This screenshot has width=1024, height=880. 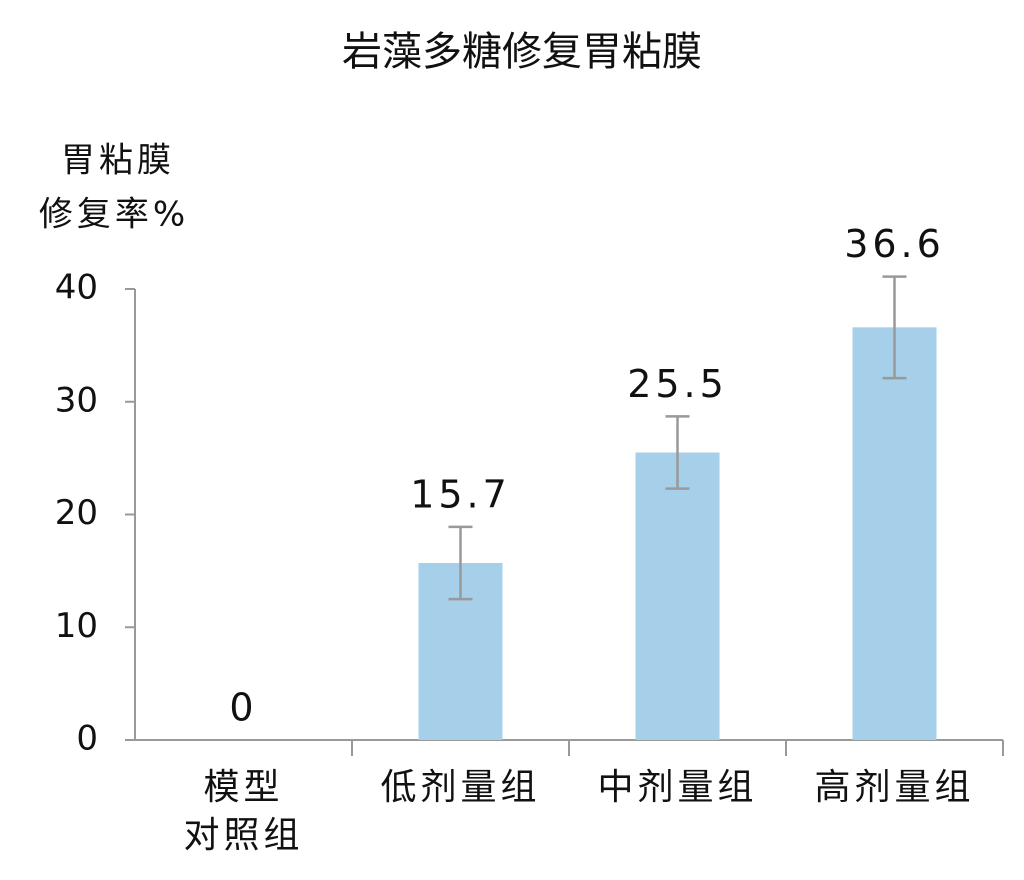 I want to click on y-tick-label: 40, so click(x=76, y=288).